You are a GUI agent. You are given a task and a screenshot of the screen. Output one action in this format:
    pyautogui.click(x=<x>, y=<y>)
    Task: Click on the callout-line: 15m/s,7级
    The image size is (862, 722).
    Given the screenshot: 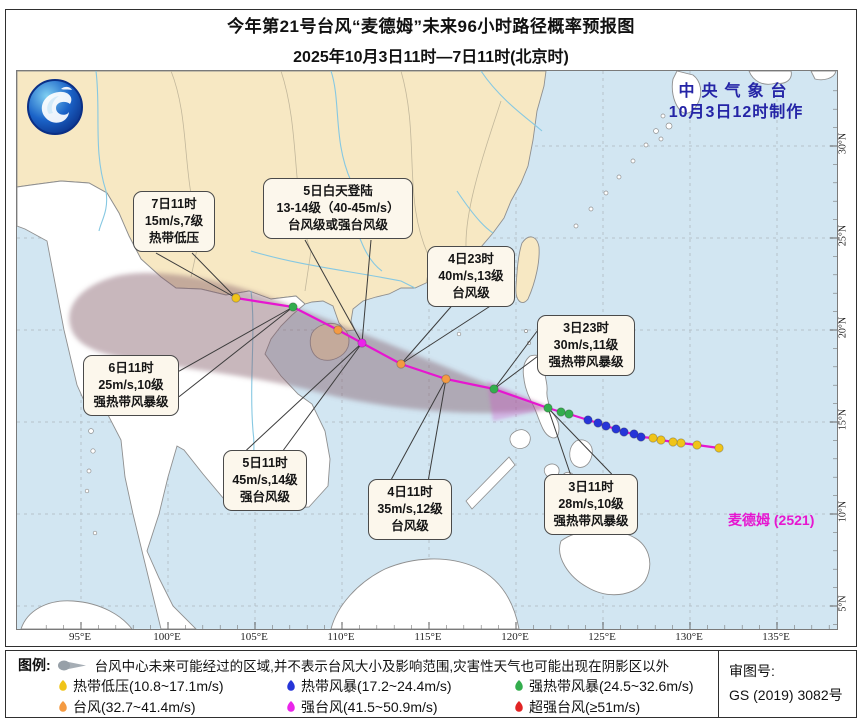 What is the action you would take?
    pyautogui.click(x=174, y=221)
    